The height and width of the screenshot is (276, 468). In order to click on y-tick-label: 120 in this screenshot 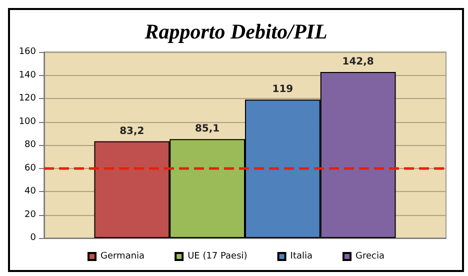, I will do `click(27, 99)`.